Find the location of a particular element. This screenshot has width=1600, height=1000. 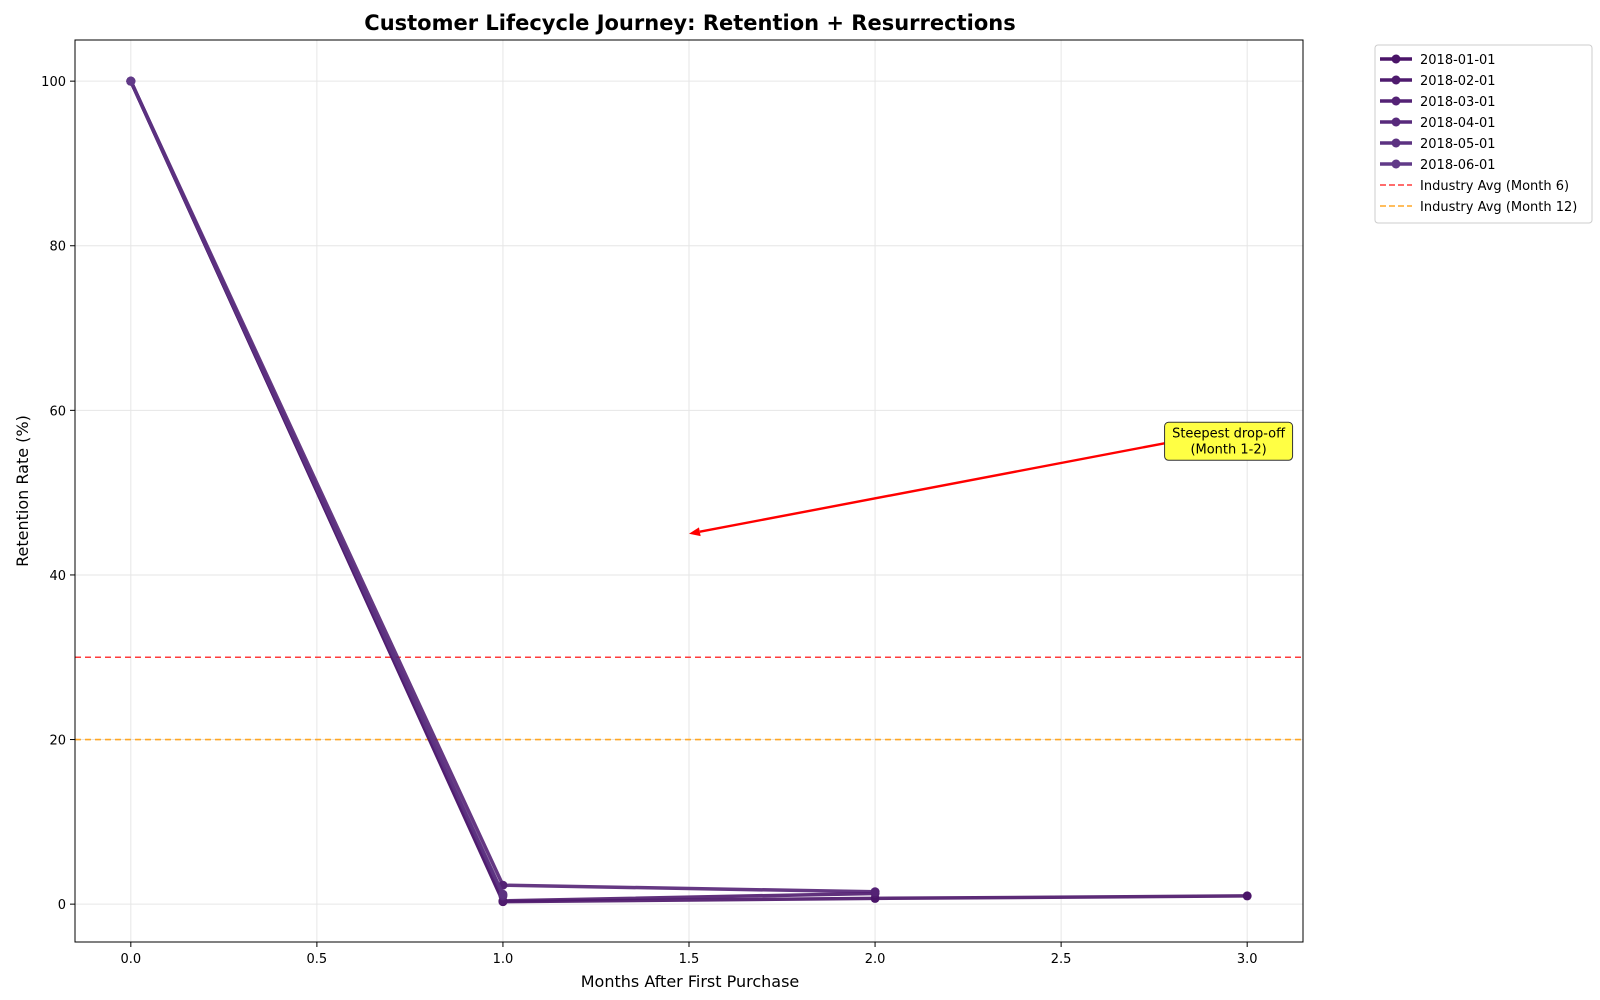

legend-label: 2018-06-01 is located at coordinates (1458, 165).